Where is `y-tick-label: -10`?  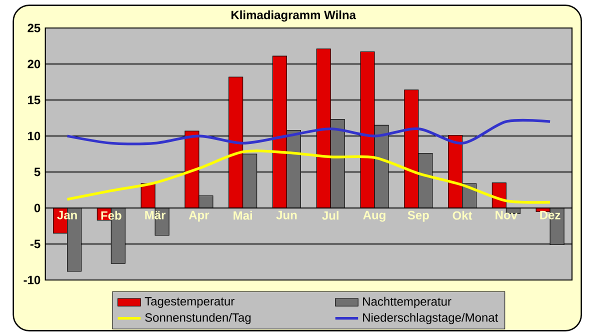 y-tick-label: -10 is located at coordinates (32, 280).